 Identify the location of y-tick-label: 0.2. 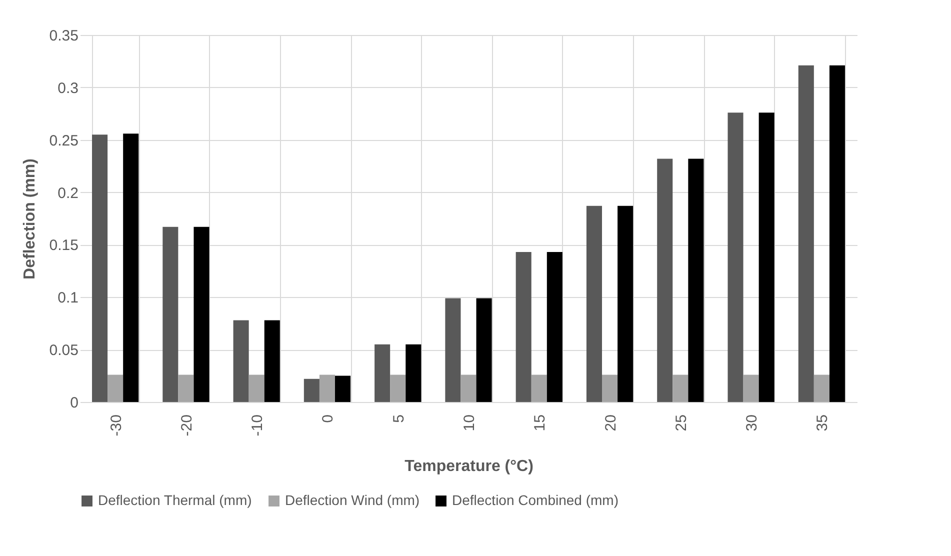
(68, 193).